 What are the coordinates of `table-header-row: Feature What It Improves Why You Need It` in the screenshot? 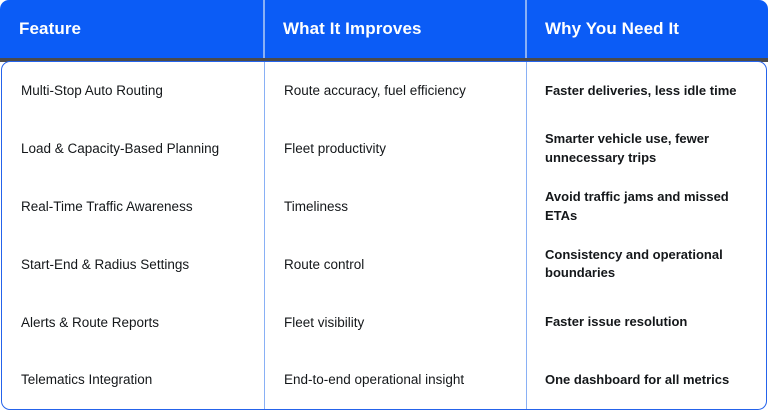 It's located at (384, 29).